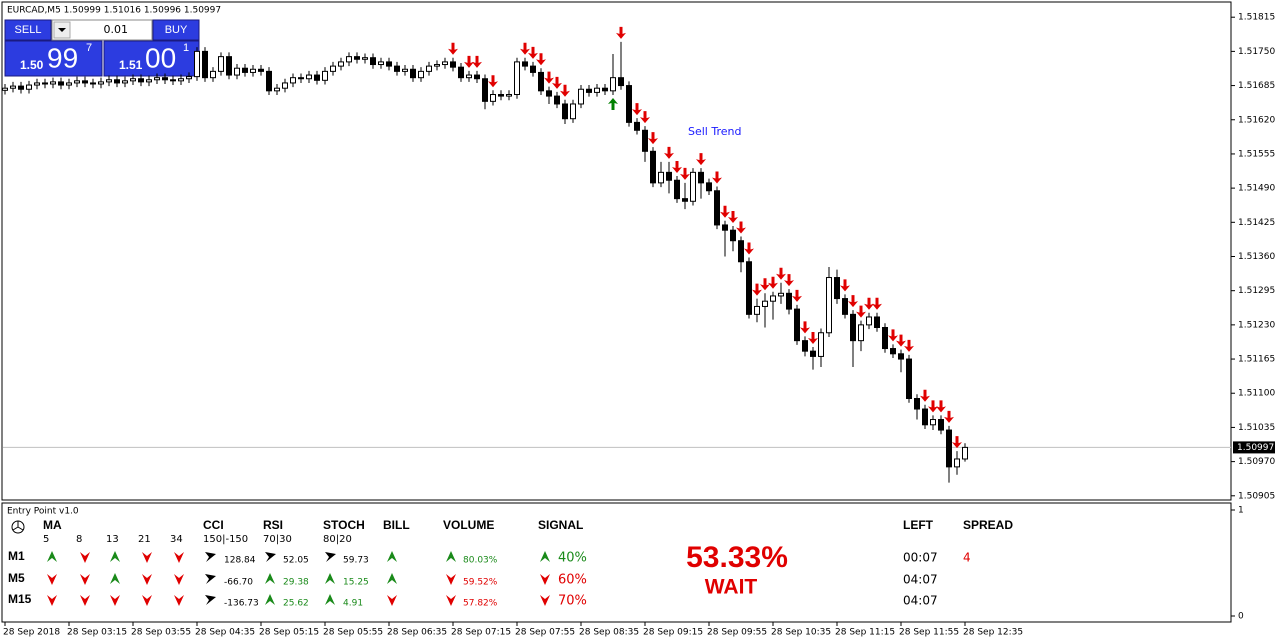 This screenshot has width=1276, height=643. I want to click on ma-period: 21, so click(144, 539).